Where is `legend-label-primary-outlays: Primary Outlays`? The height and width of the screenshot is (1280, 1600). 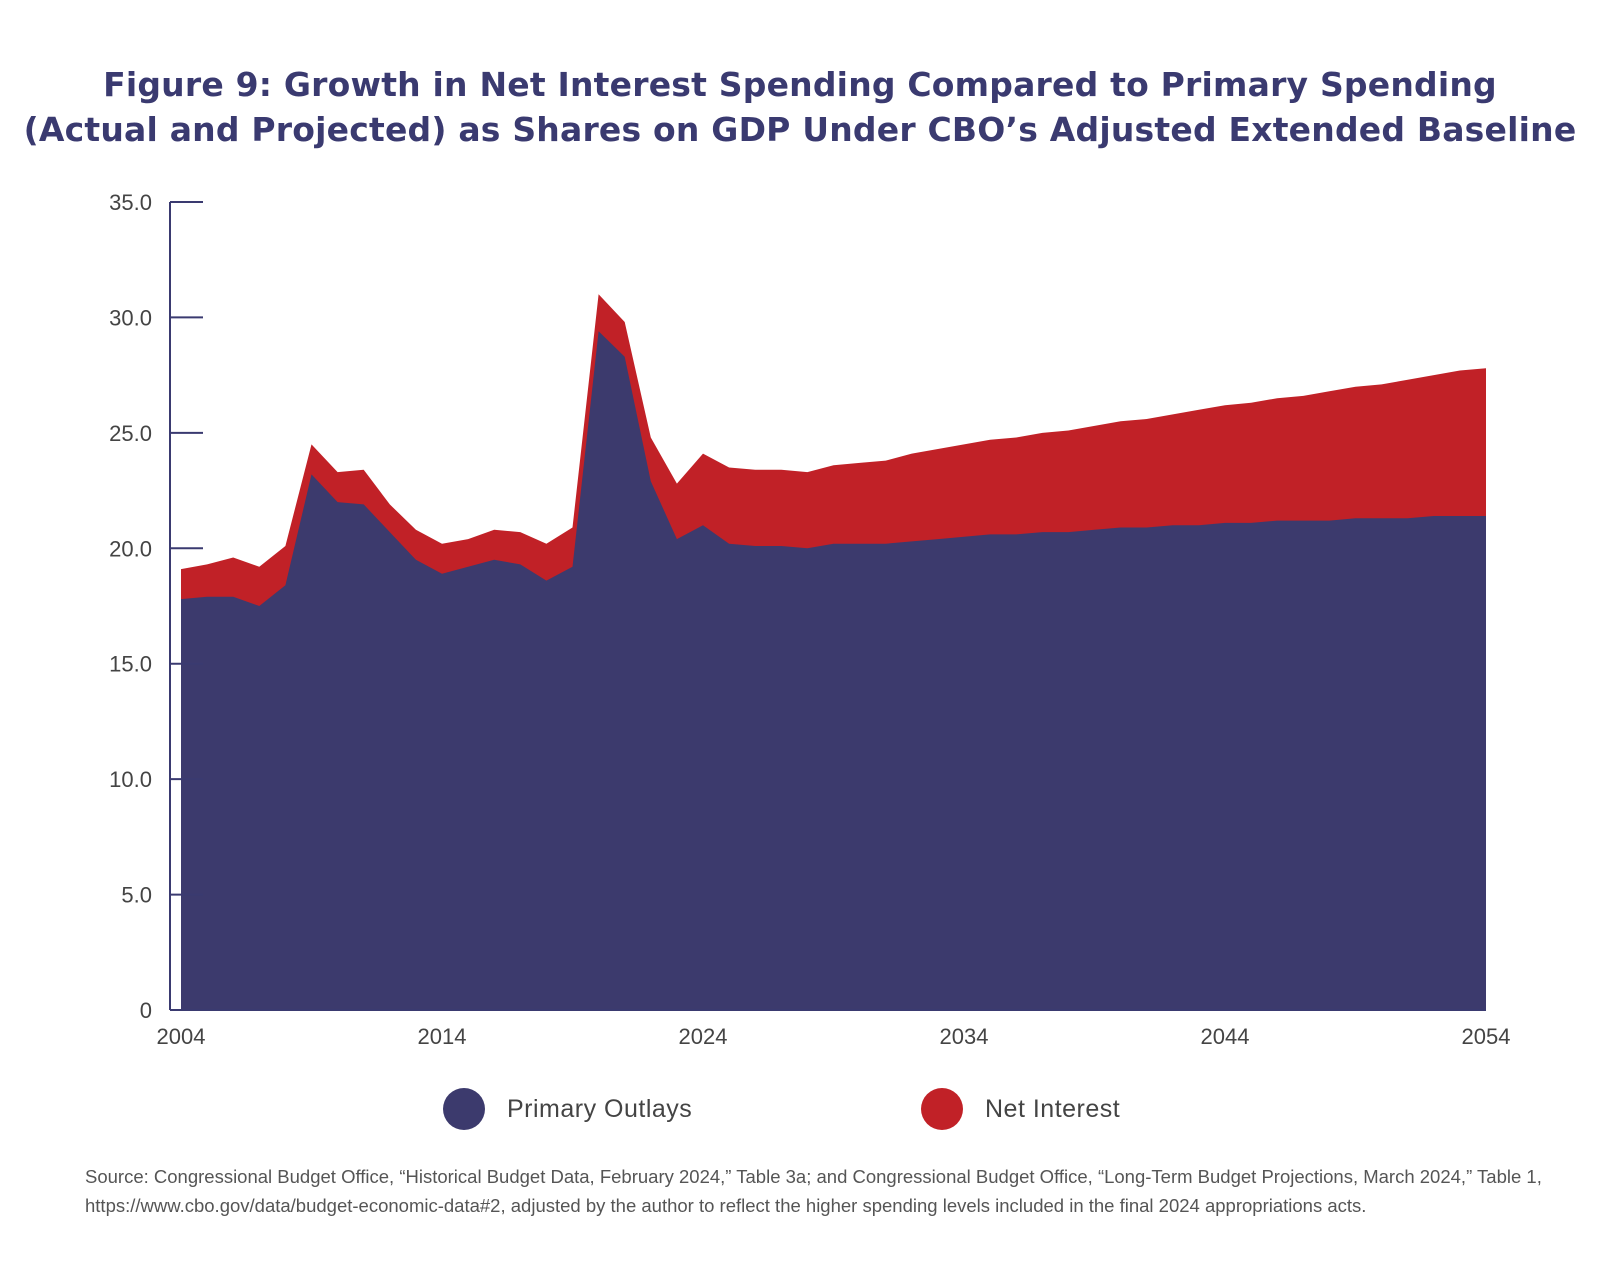 legend-label-primary-outlays: Primary Outlays is located at coordinates (600, 1108).